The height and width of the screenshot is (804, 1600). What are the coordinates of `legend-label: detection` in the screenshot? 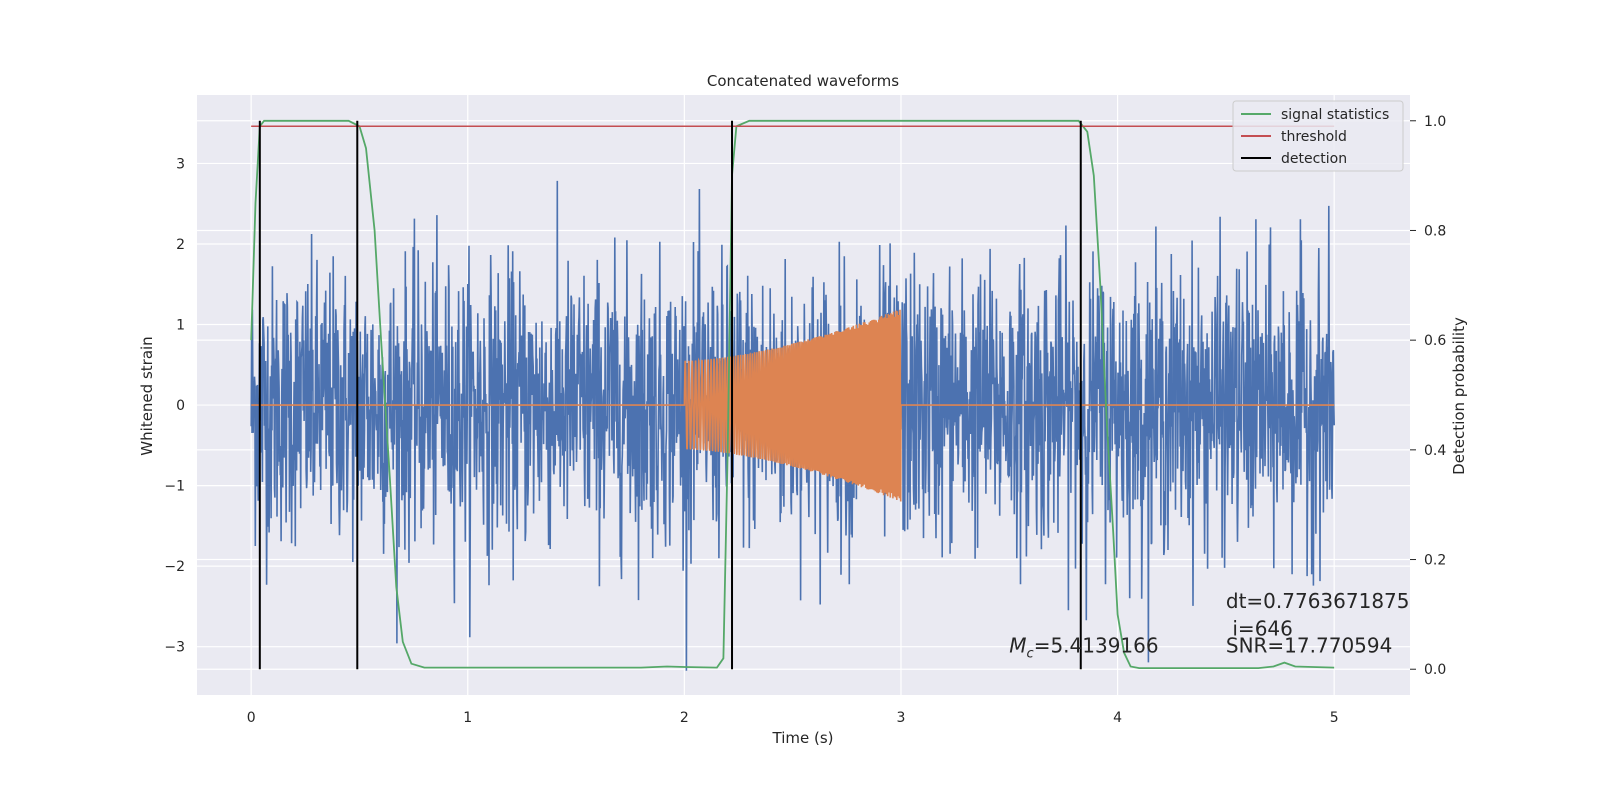 It's located at (1314, 159).